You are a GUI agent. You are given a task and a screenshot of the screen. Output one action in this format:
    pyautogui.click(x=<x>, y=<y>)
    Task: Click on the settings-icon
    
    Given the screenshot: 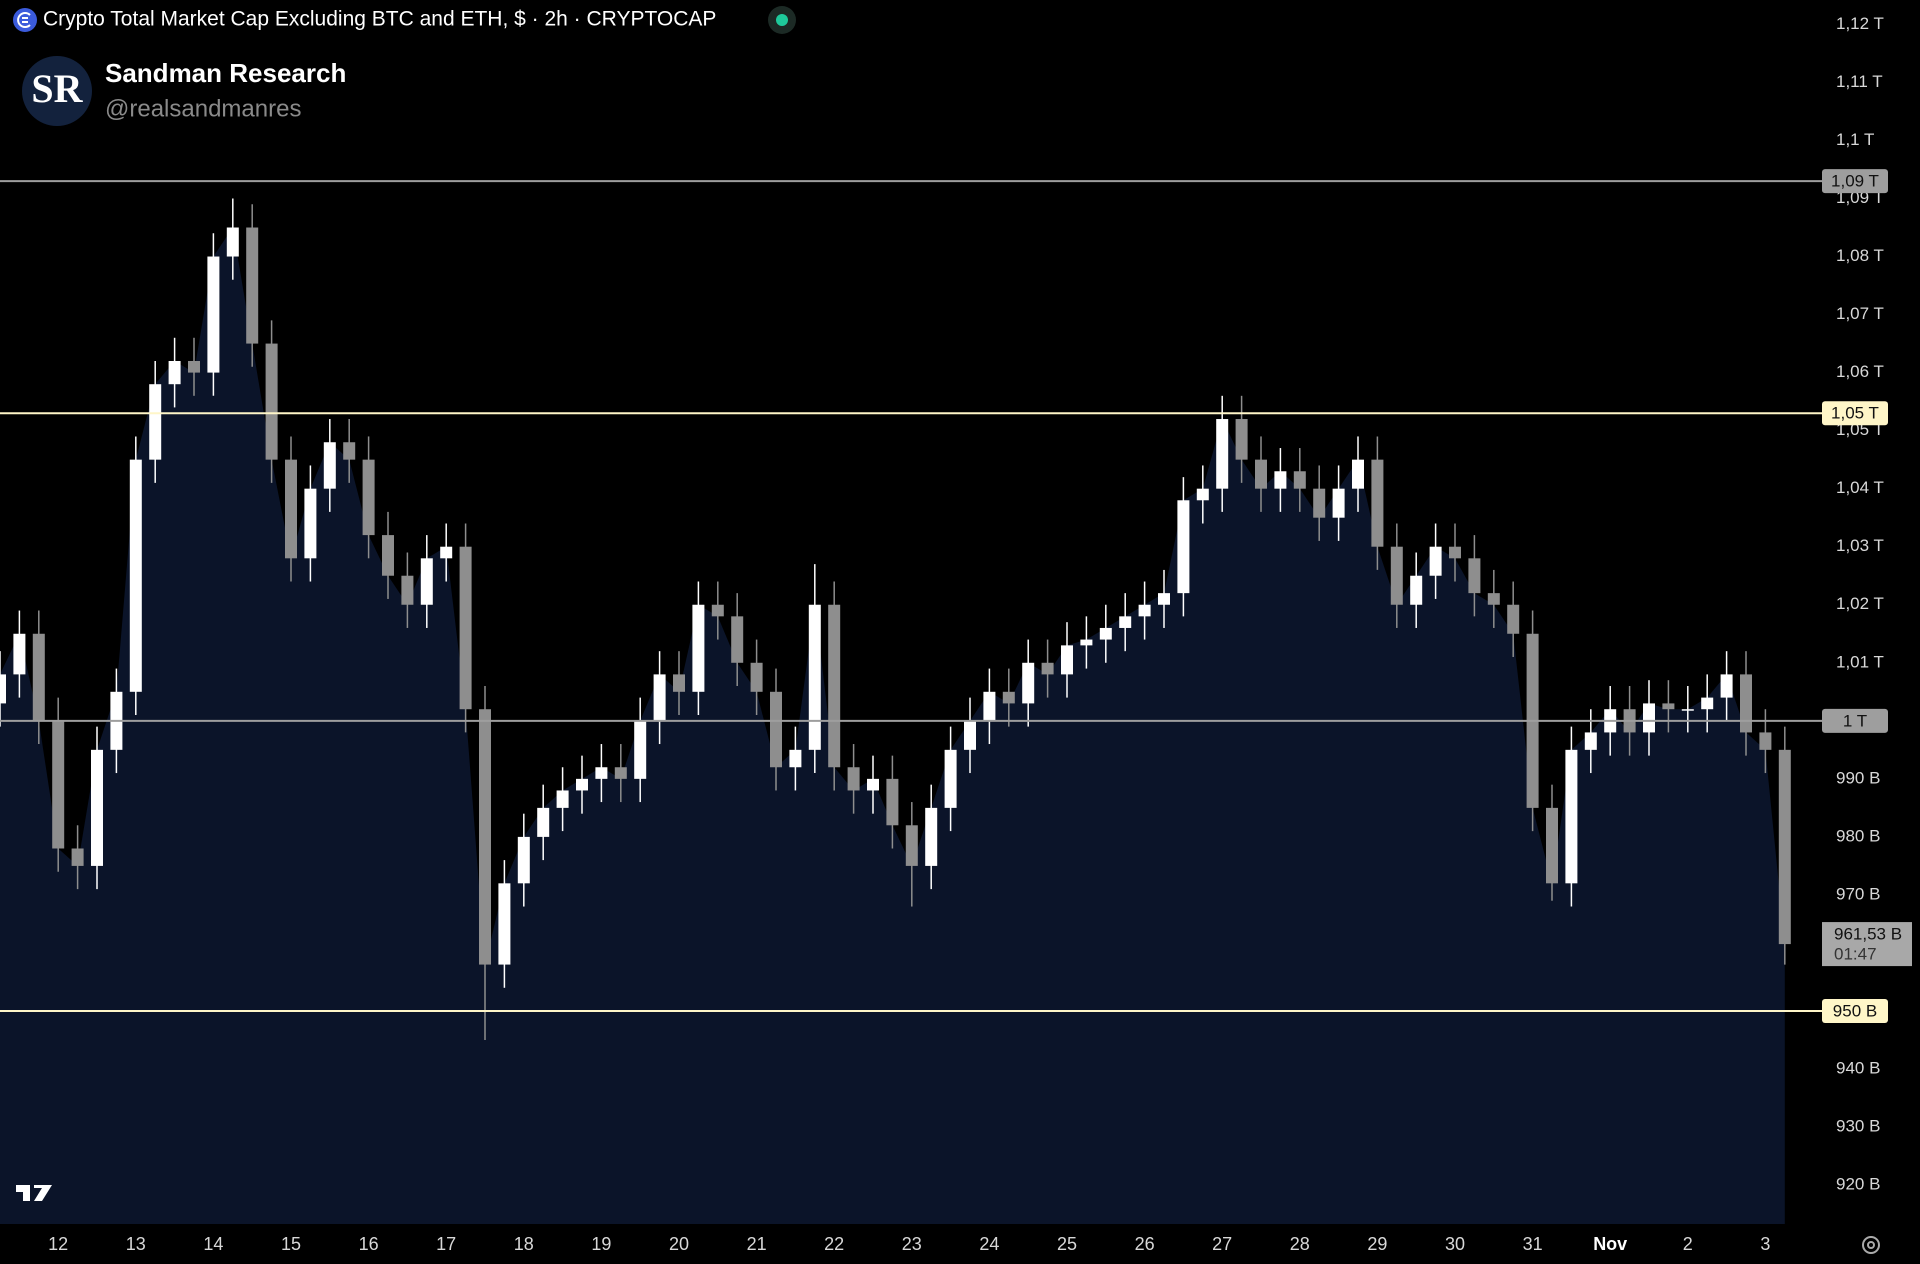 What is the action you would take?
    pyautogui.click(x=1871, y=1245)
    